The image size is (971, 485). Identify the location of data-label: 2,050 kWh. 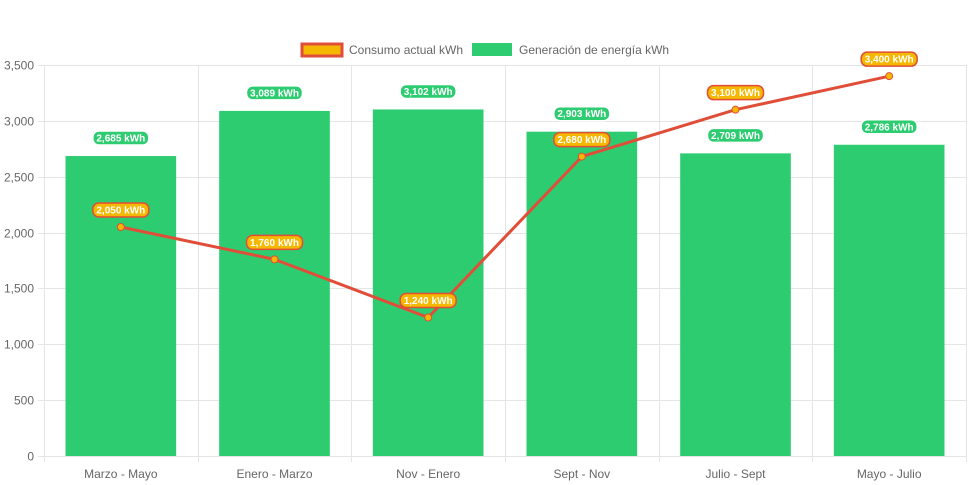
(120, 210).